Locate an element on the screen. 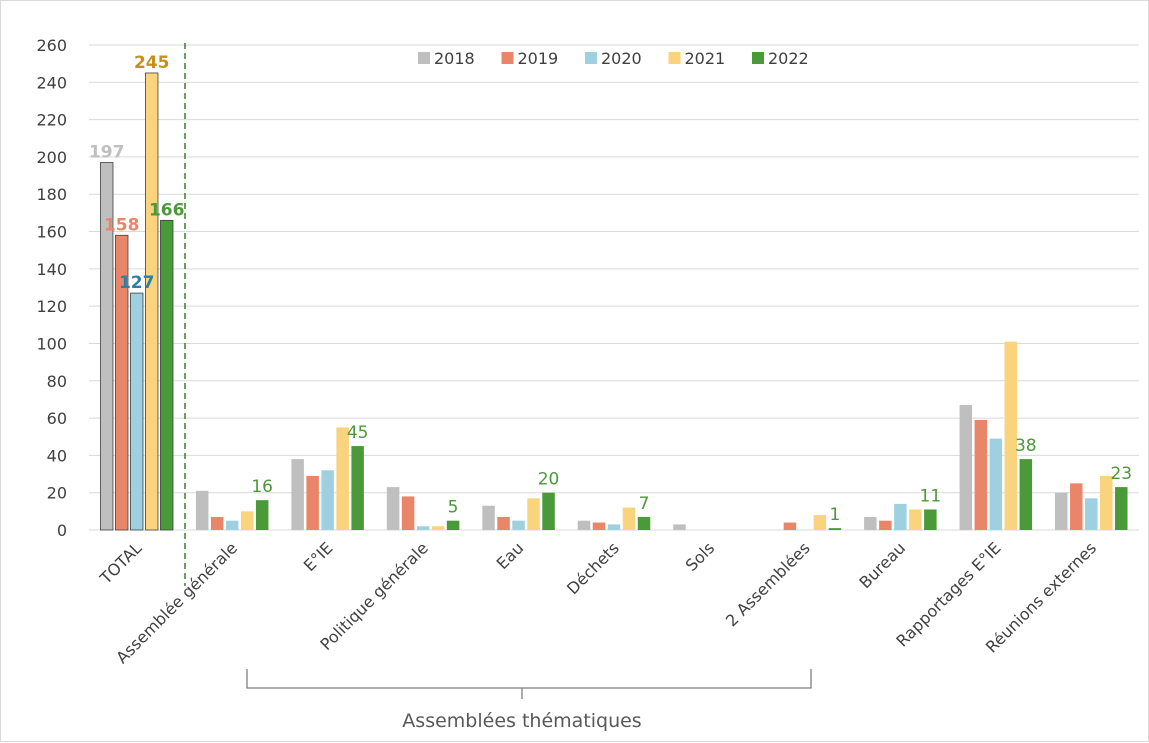  data-label-2022: 11 is located at coordinates (931, 496).